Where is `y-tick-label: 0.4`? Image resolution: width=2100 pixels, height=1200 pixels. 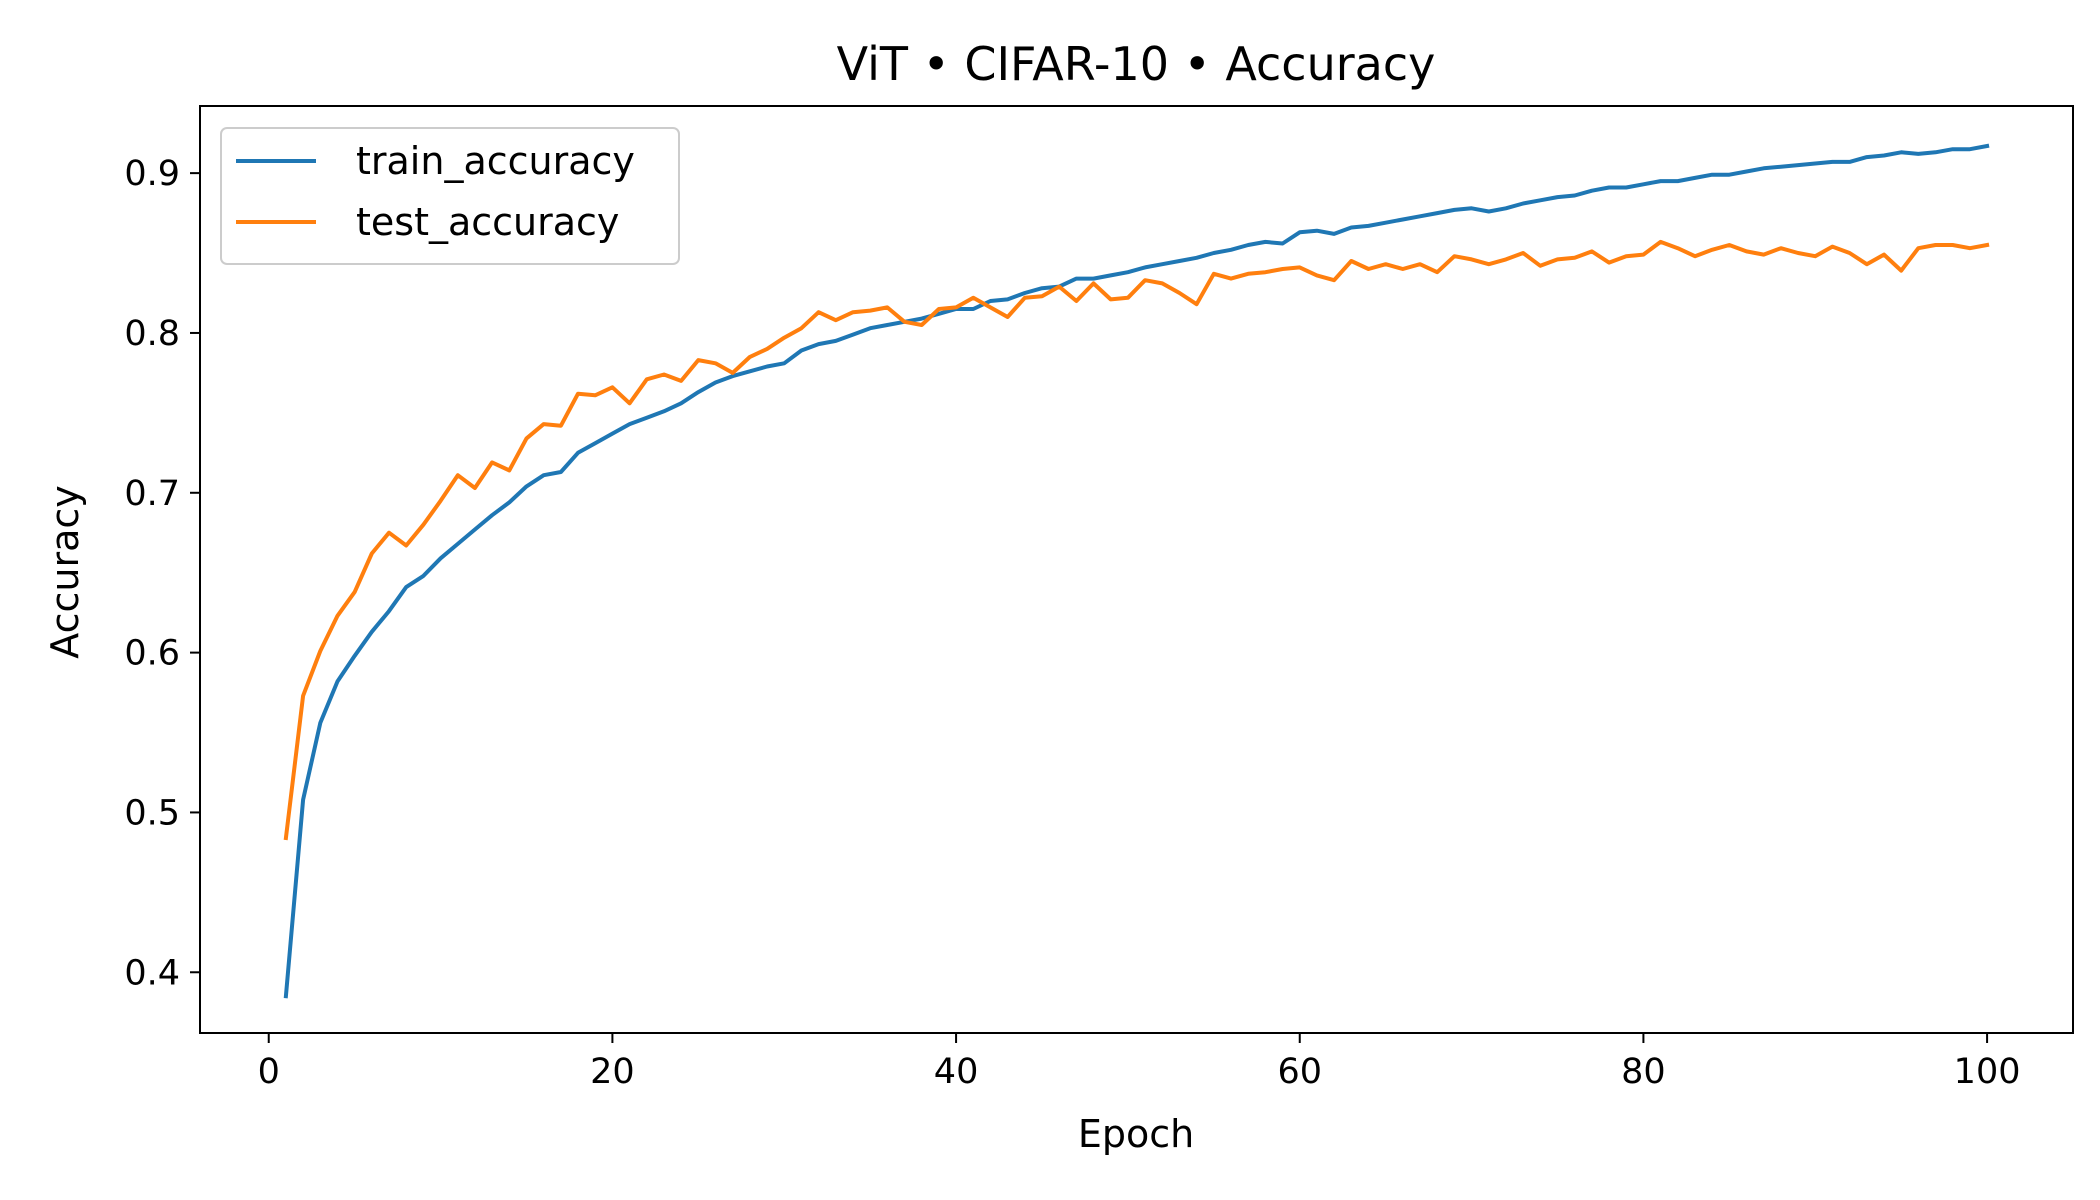
y-tick-label: 0.4 is located at coordinates (152, 973).